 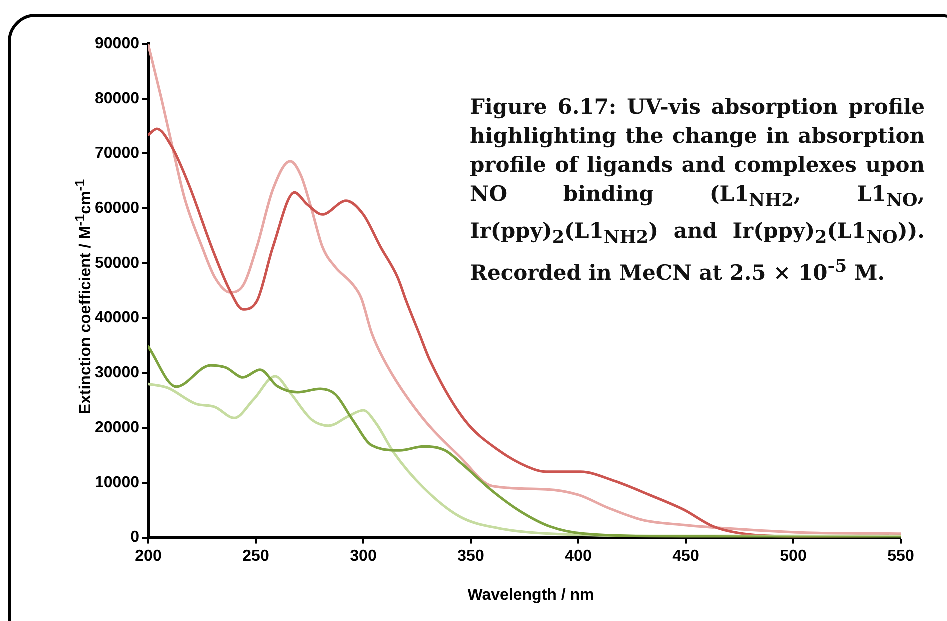 I want to click on x-tick-label: 550, so click(x=901, y=556).